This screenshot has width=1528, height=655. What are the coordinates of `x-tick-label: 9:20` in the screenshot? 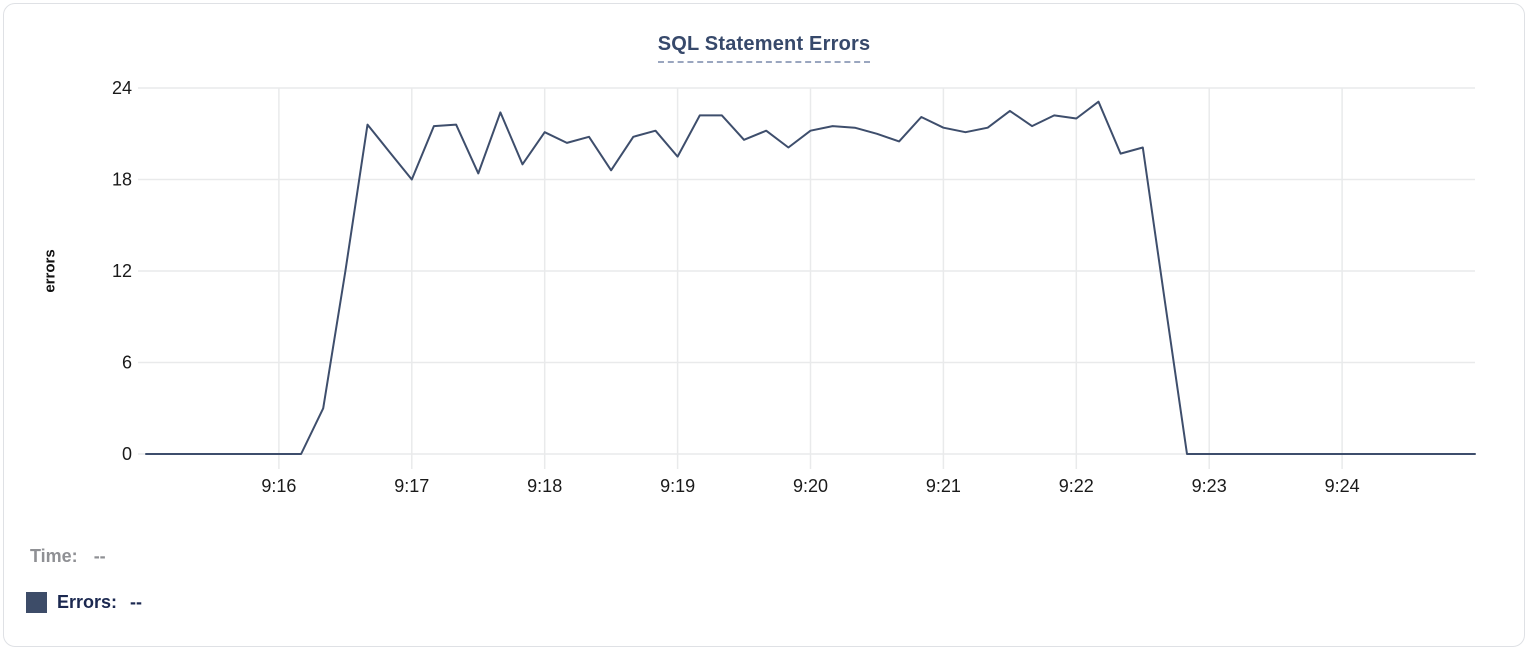 It's located at (810, 486).